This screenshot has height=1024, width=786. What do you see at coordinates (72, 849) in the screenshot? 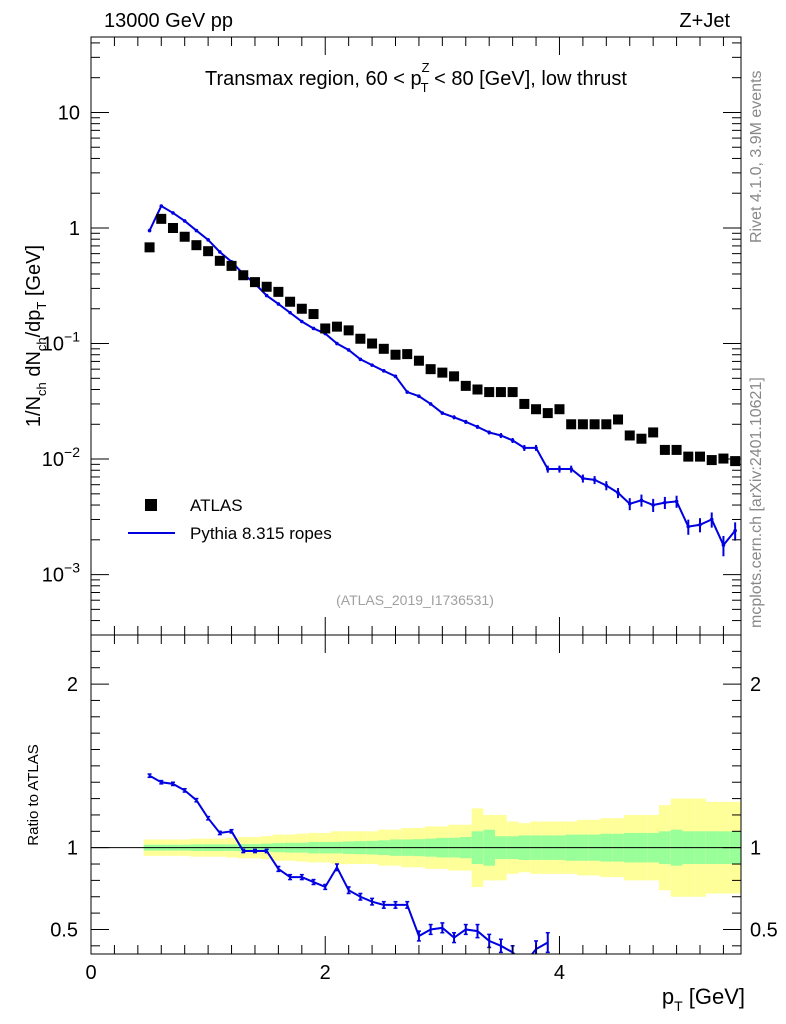
I see `ratio-y-tick-label: 1` at bounding box center [72, 849].